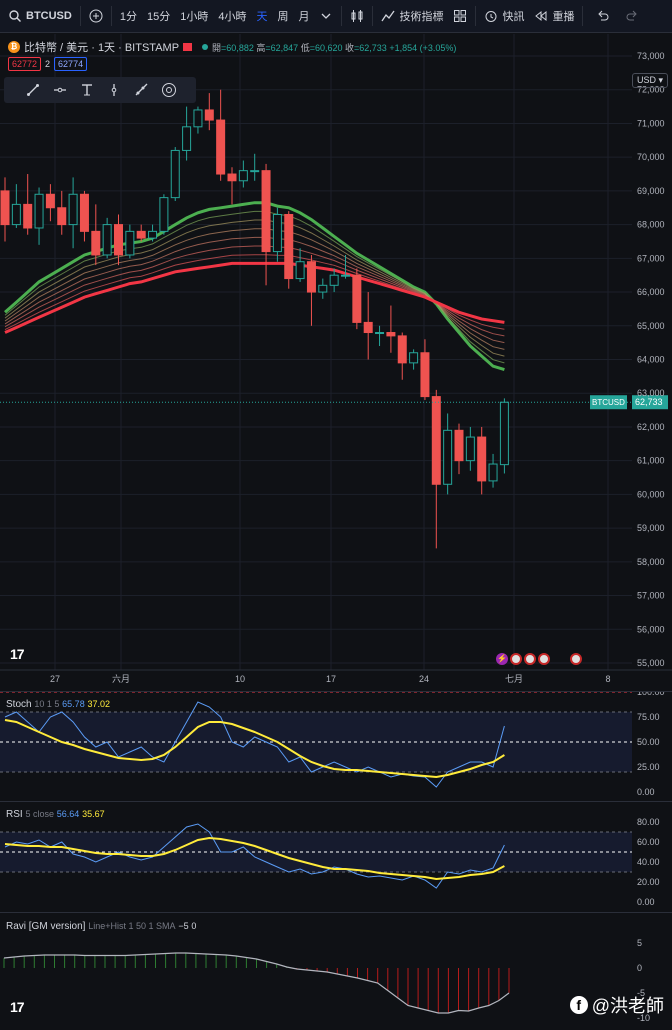  Describe the element at coordinates (128, 17) in the screenshot. I see `interval-1m: 1分` at that location.